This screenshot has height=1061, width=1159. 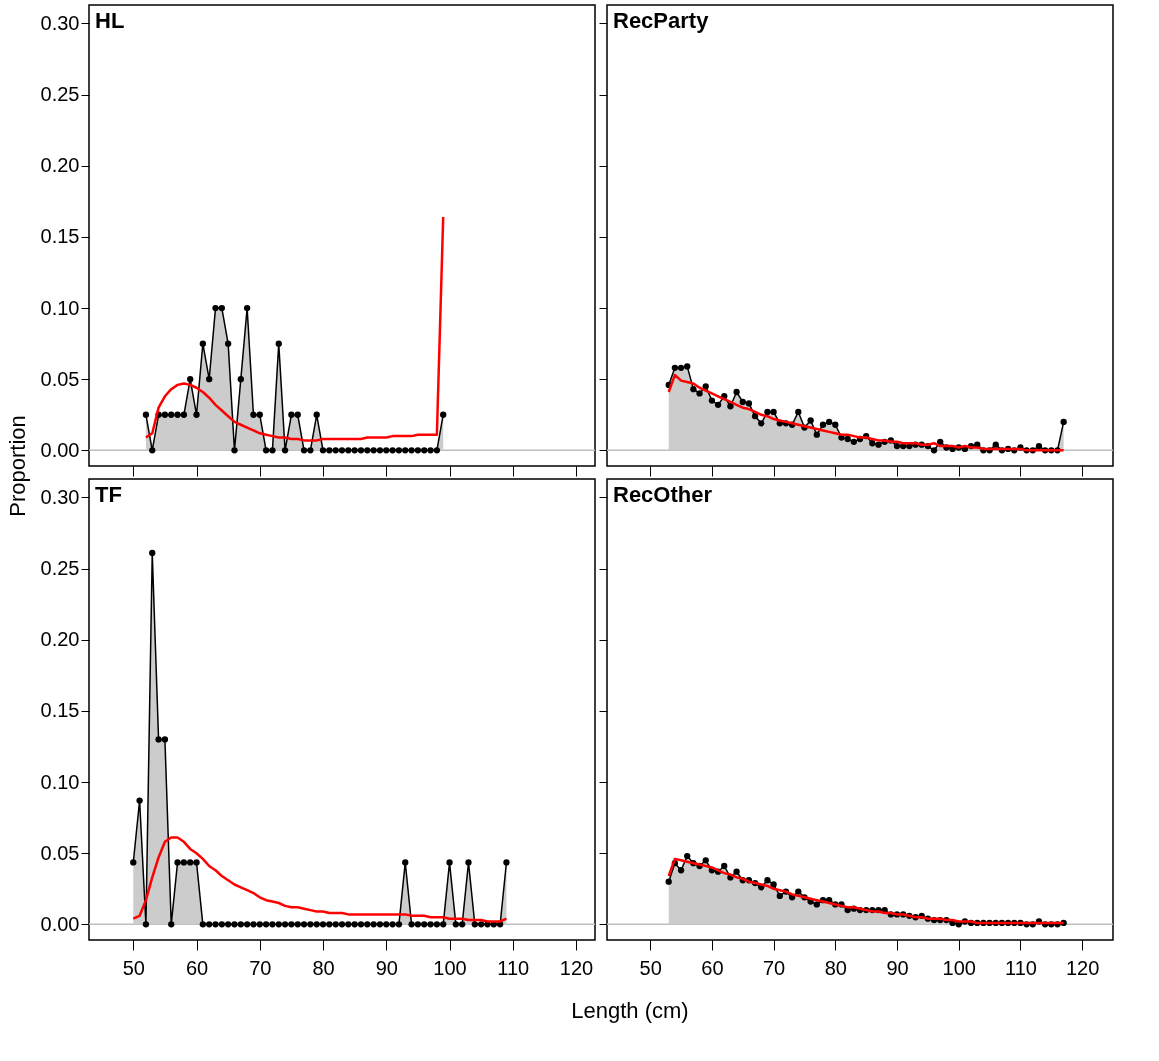 I want to click on chart-title: RecParty, so click(x=661, y=20).